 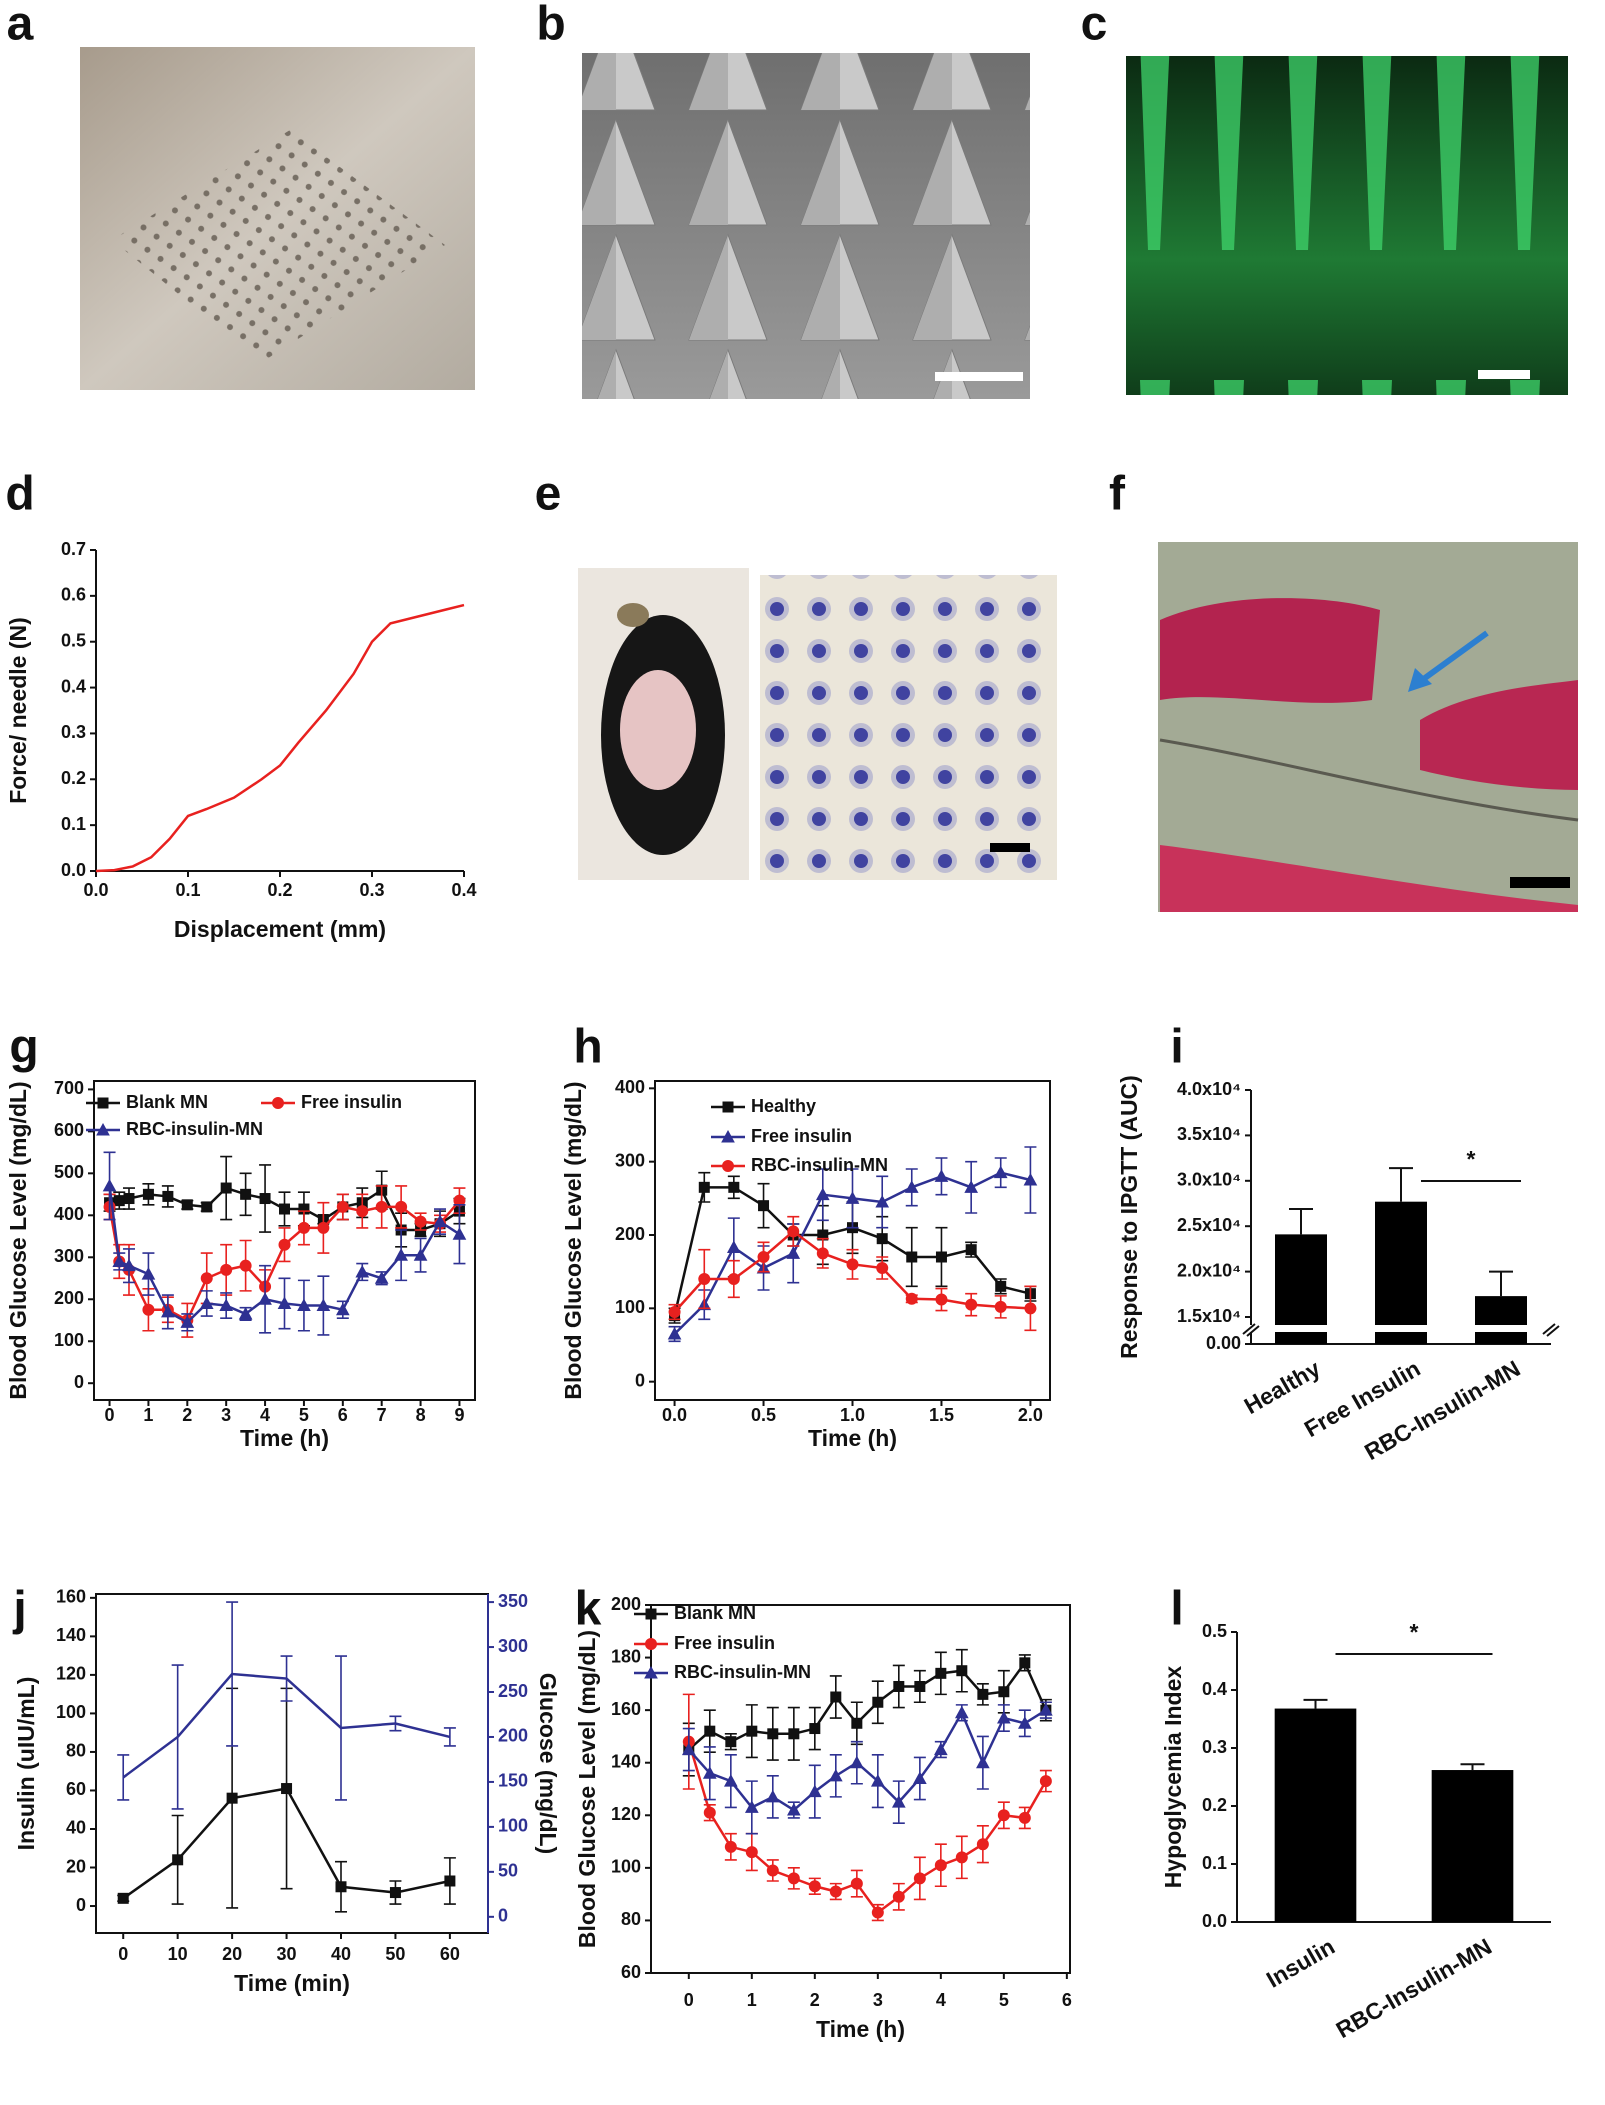 I want to click on legend-label: Free insulin, so click(x=801, y=1136).